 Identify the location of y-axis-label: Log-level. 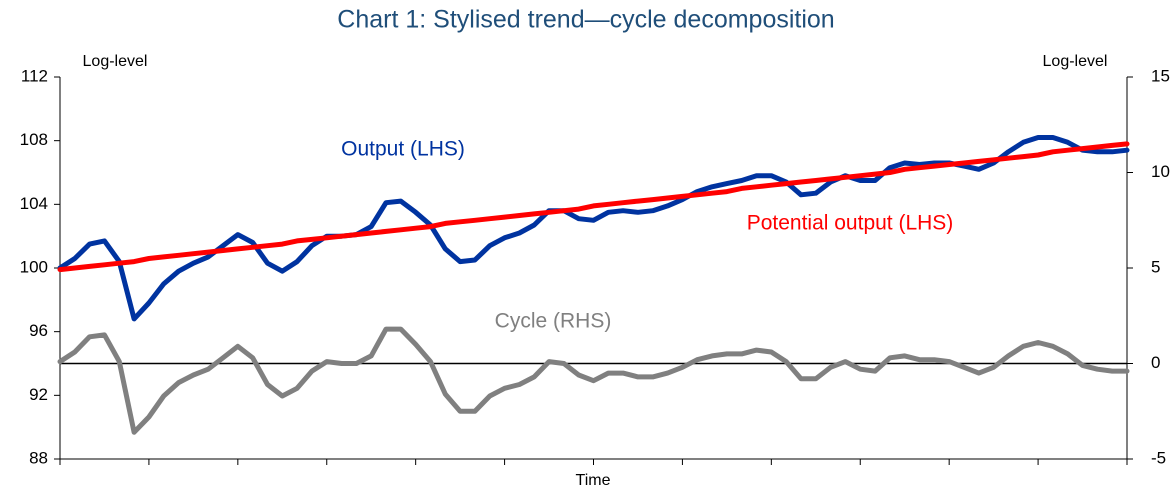
(115, 61).